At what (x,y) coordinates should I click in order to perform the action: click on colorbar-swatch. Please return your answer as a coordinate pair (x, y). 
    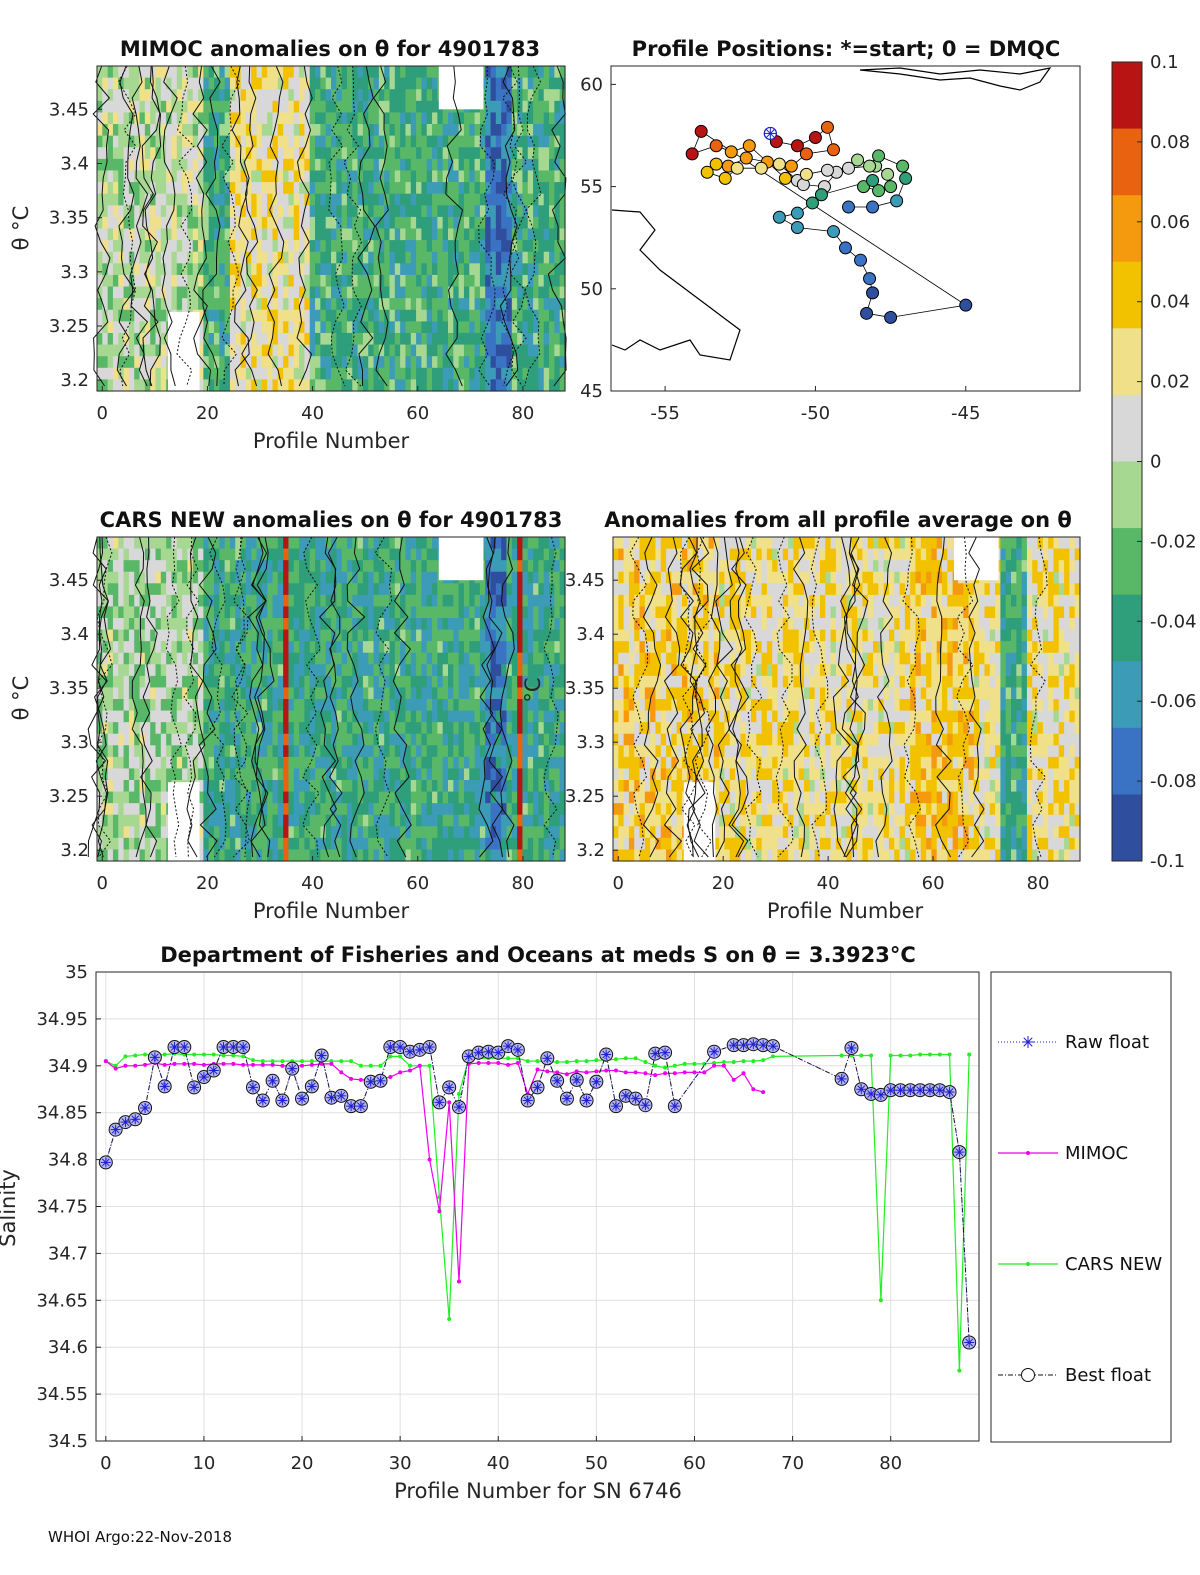
    Looking at the image, I should click on (1127, 428).